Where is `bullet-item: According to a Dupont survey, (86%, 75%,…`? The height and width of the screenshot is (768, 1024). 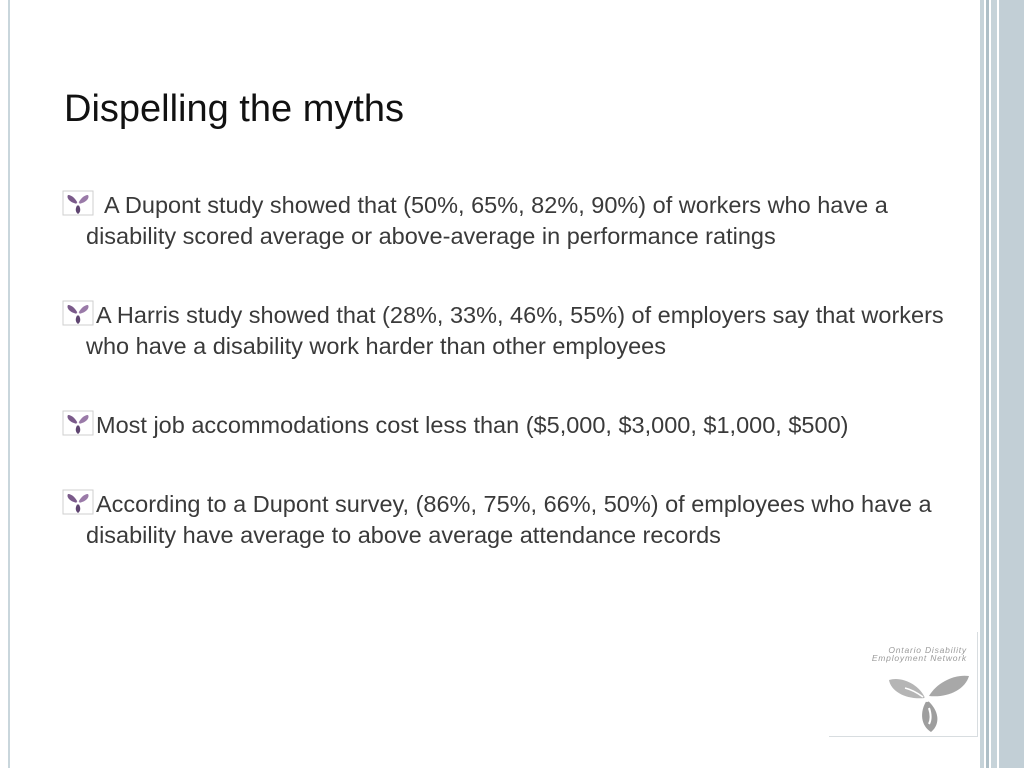
bullet-item: According to a Dupont survey, (86%, 75%,… is located at coordinates (522, 520).